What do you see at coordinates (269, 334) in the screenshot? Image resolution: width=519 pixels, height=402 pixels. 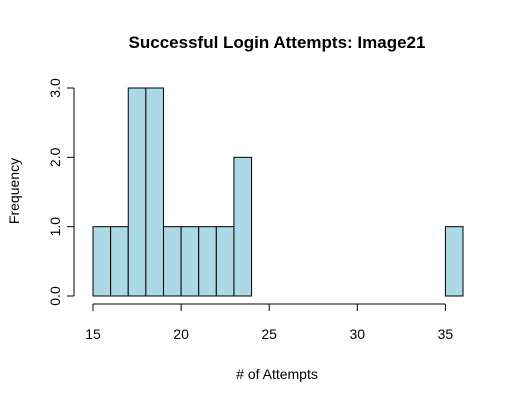 I see `x-tick-label: 25` at bounding box center [269, 334].